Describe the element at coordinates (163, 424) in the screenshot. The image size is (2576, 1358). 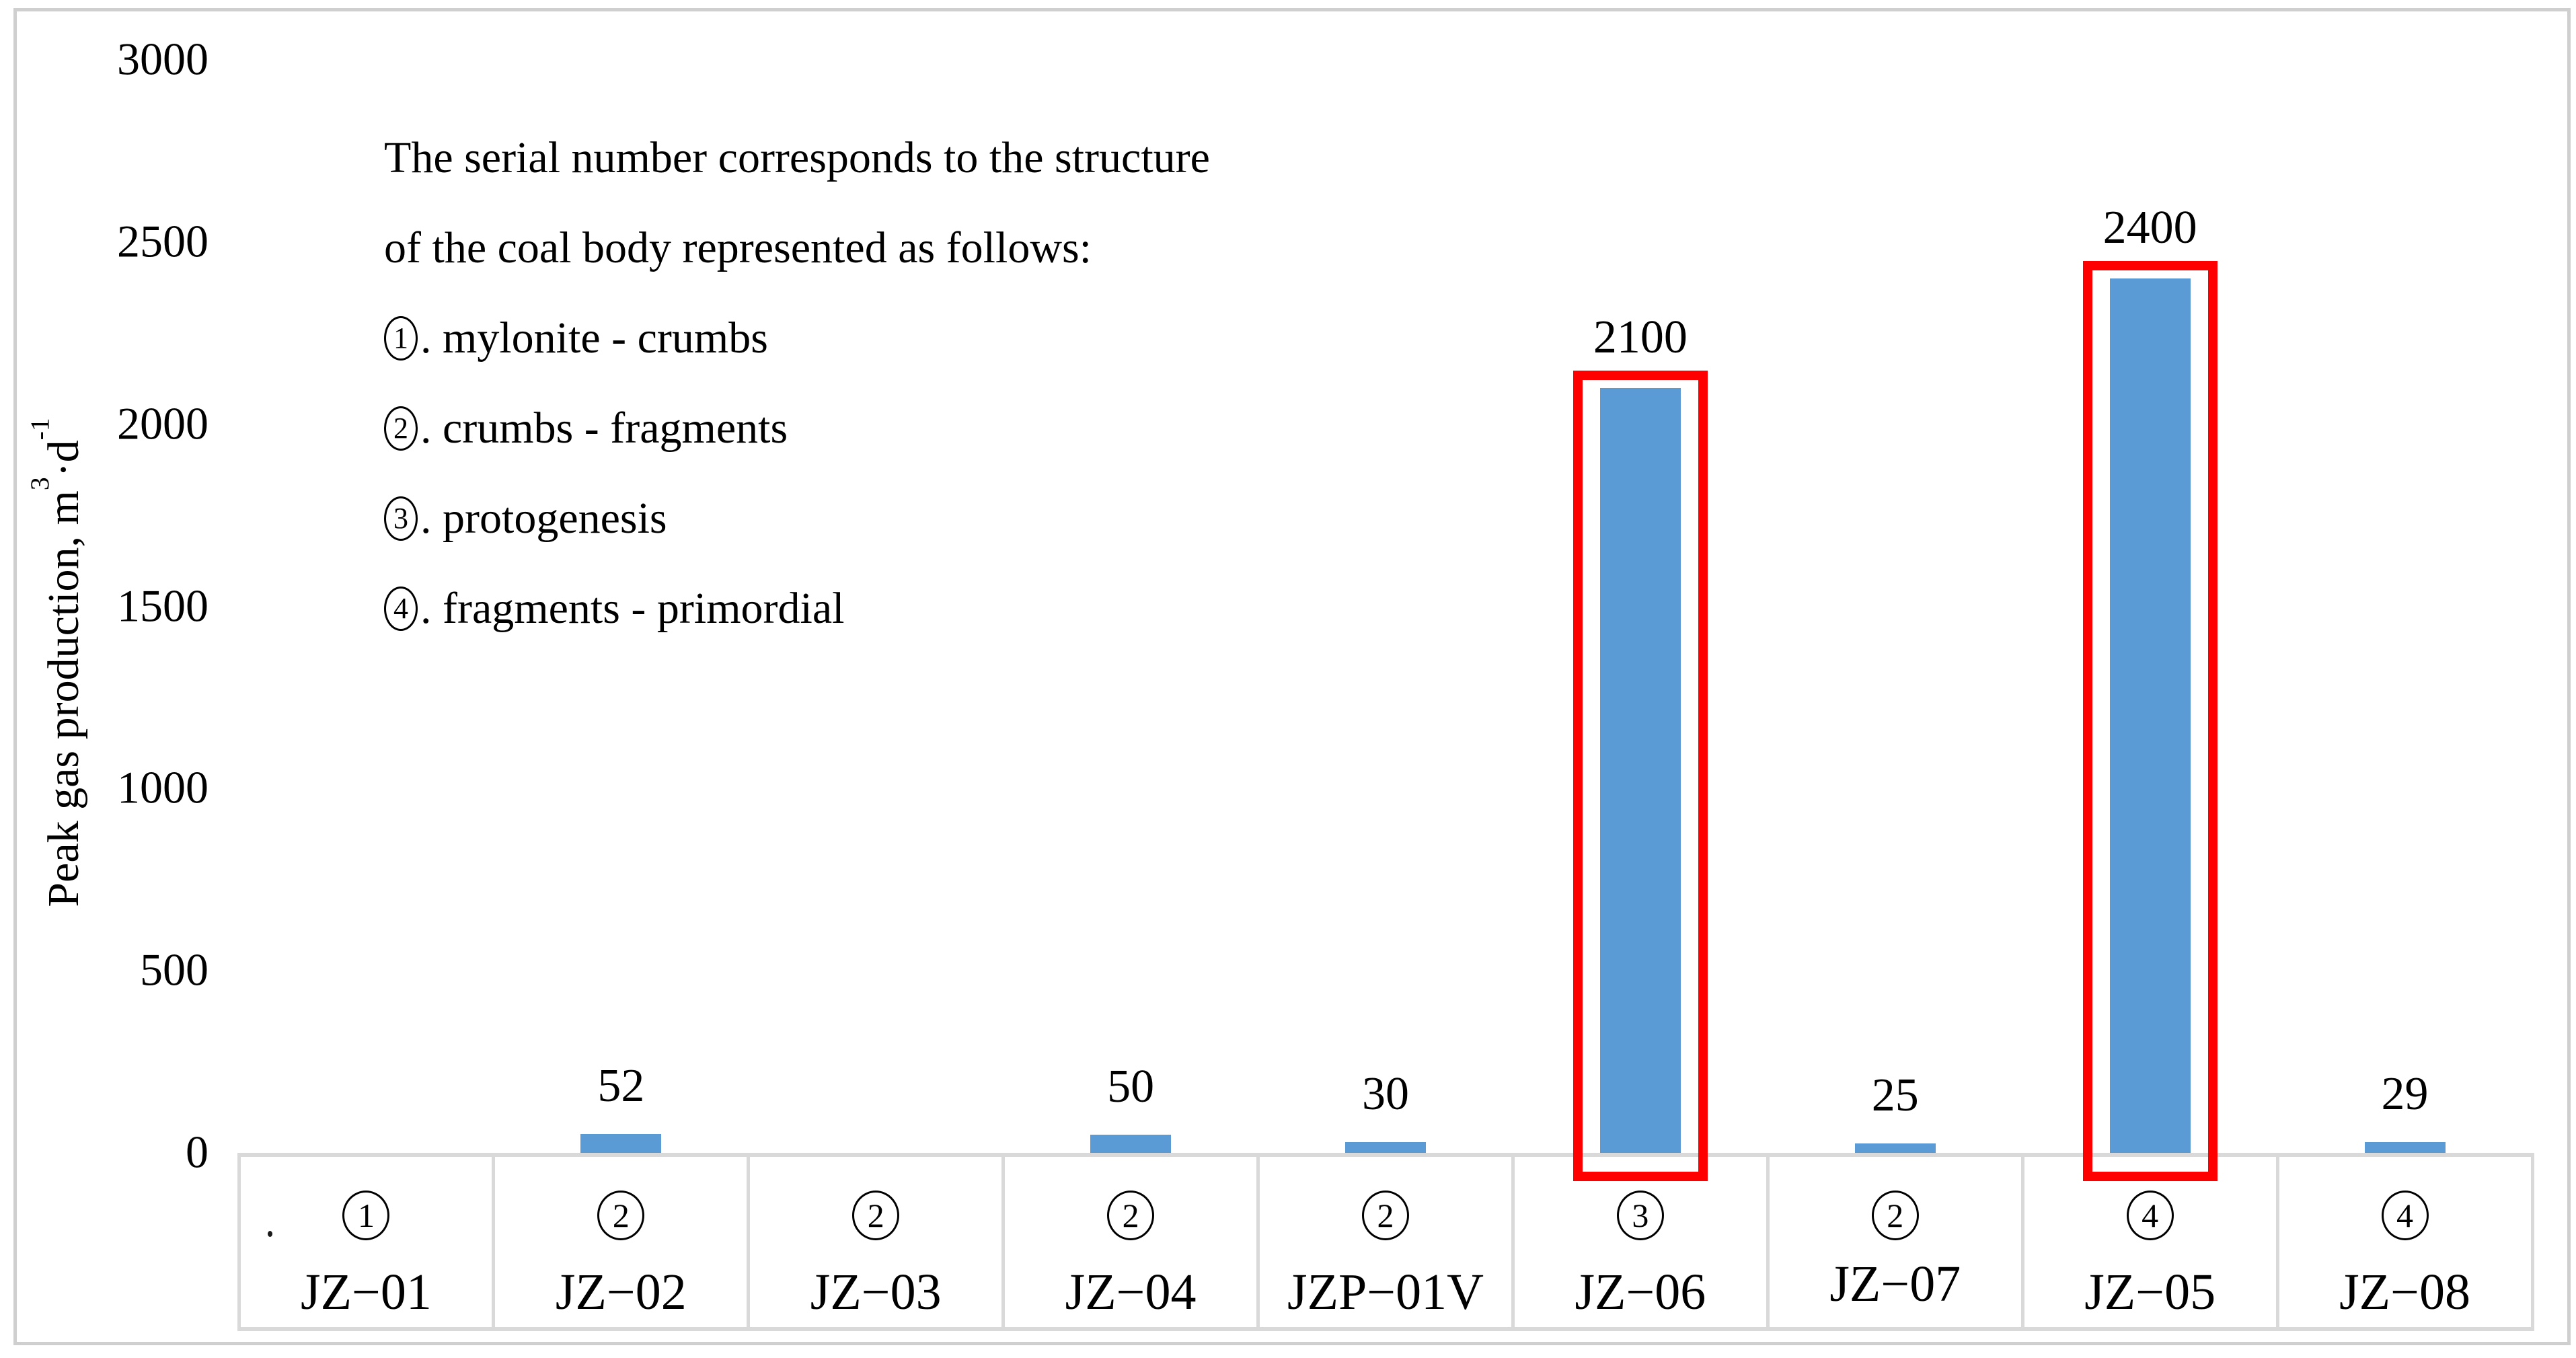
I see `y-tick-label: 2000` at that location.